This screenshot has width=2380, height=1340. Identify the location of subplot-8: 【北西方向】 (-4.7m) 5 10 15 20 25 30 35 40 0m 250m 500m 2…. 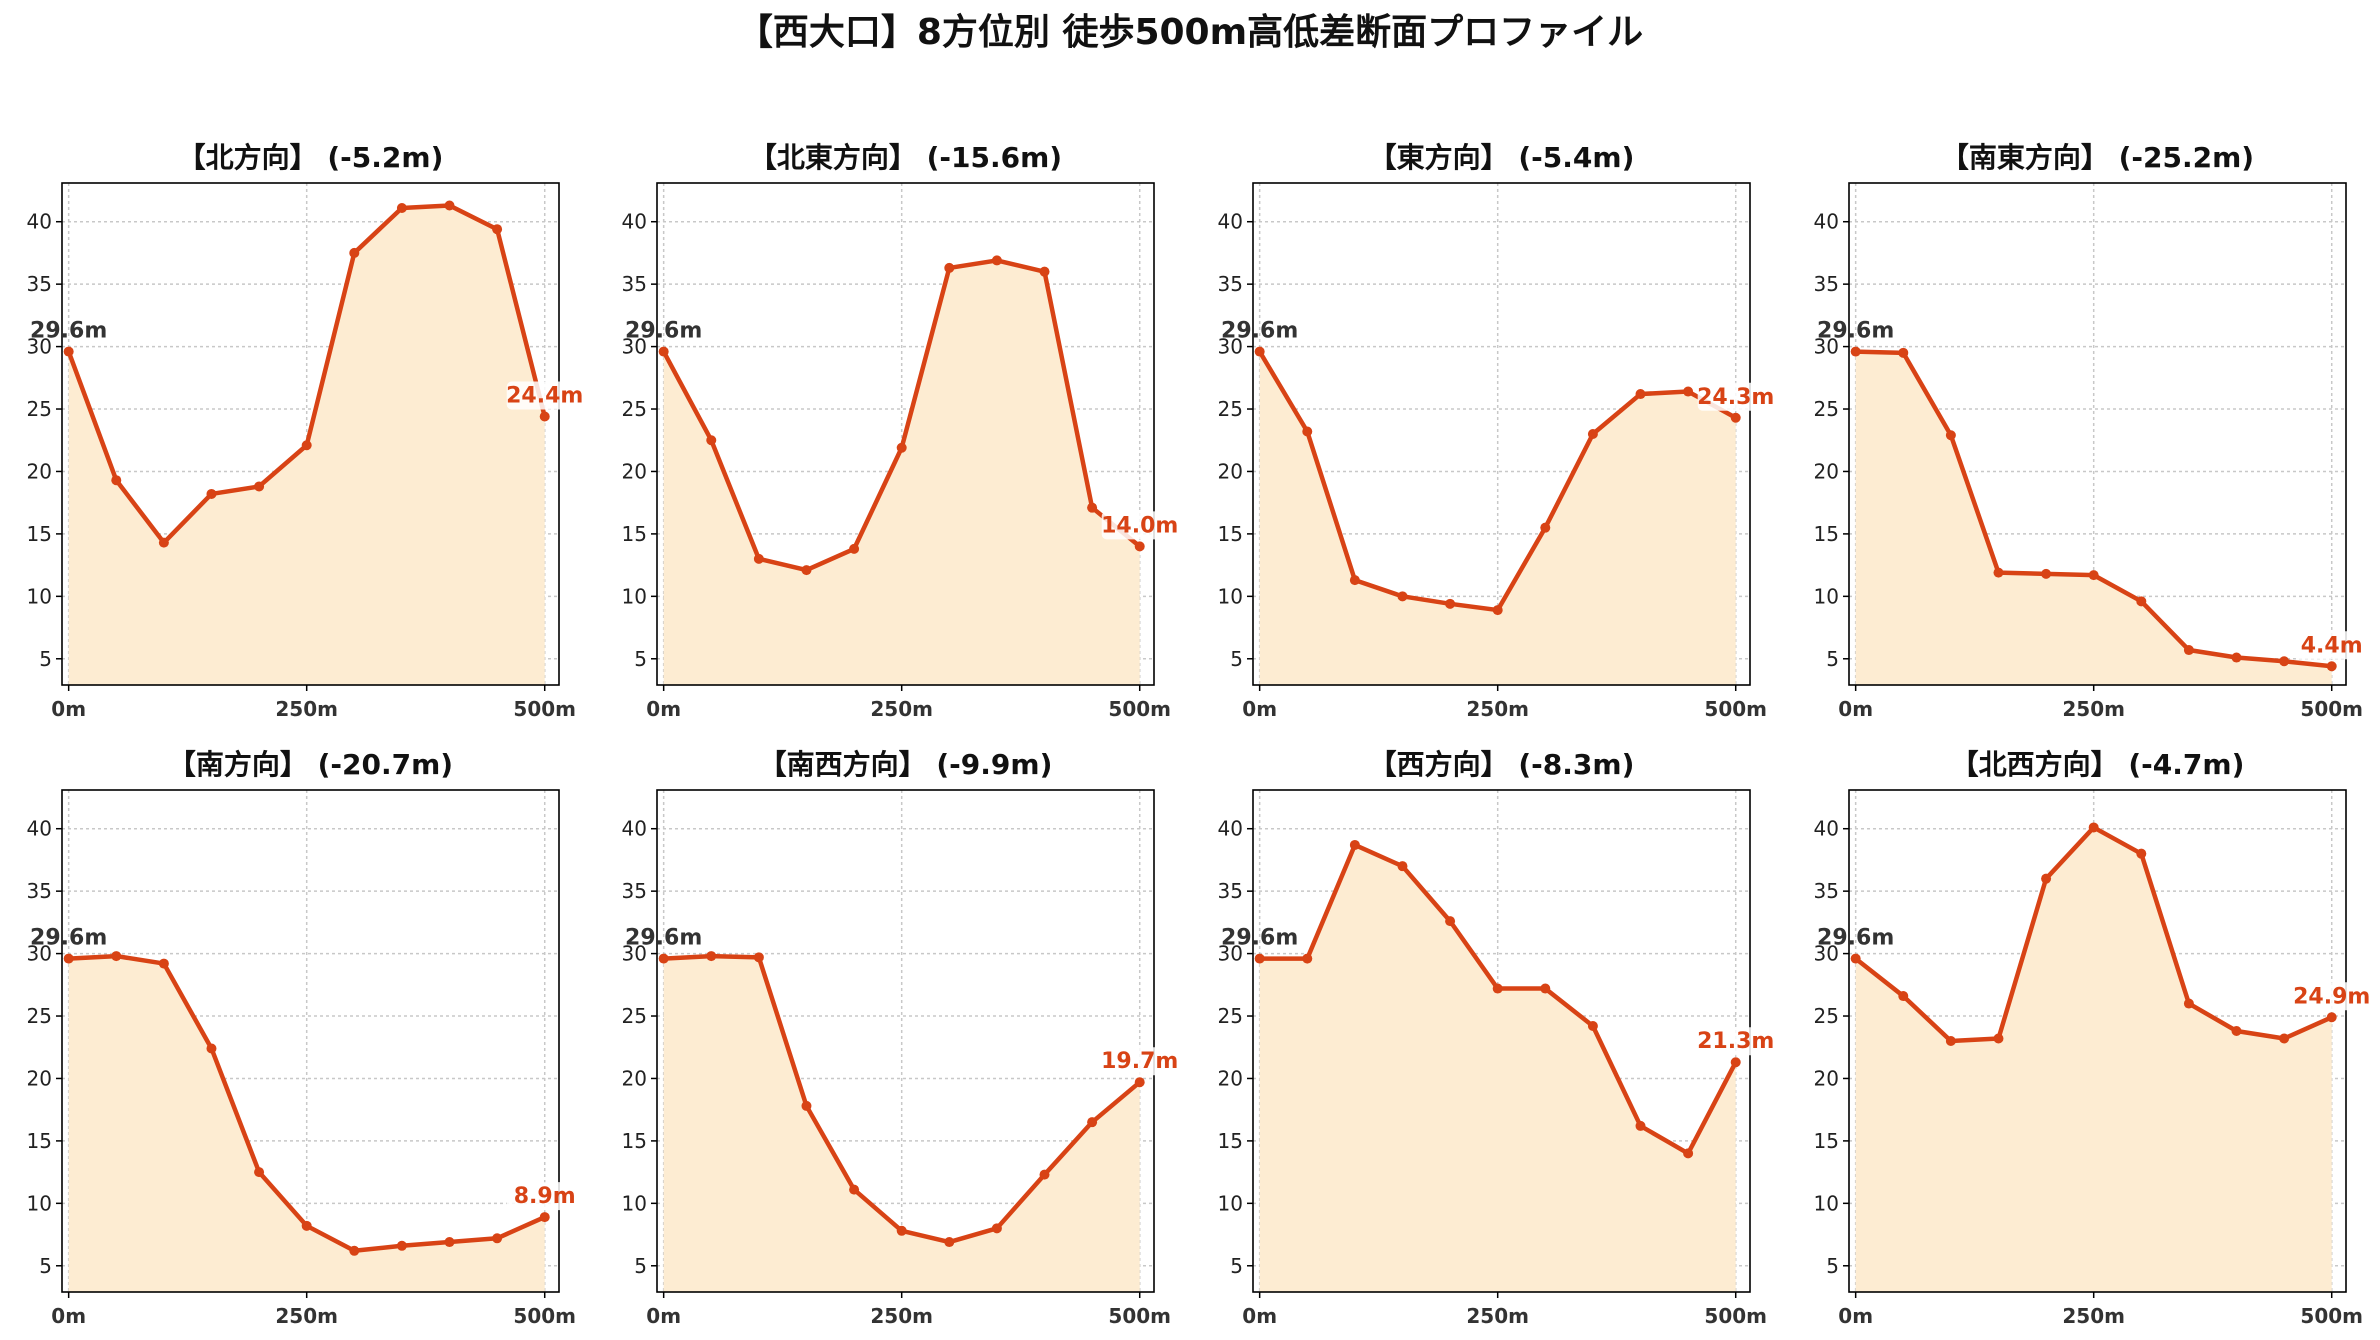
(2092, 1038).